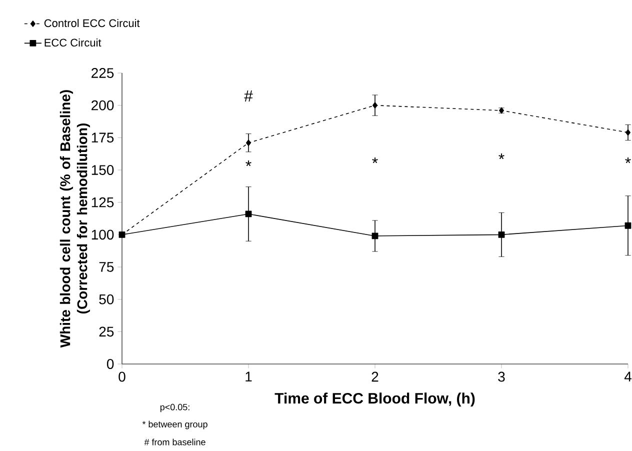 Image resolution: width=632 pixels, height=451 pixels. I want to click on x-tick-label: 4, so click(628, 377).